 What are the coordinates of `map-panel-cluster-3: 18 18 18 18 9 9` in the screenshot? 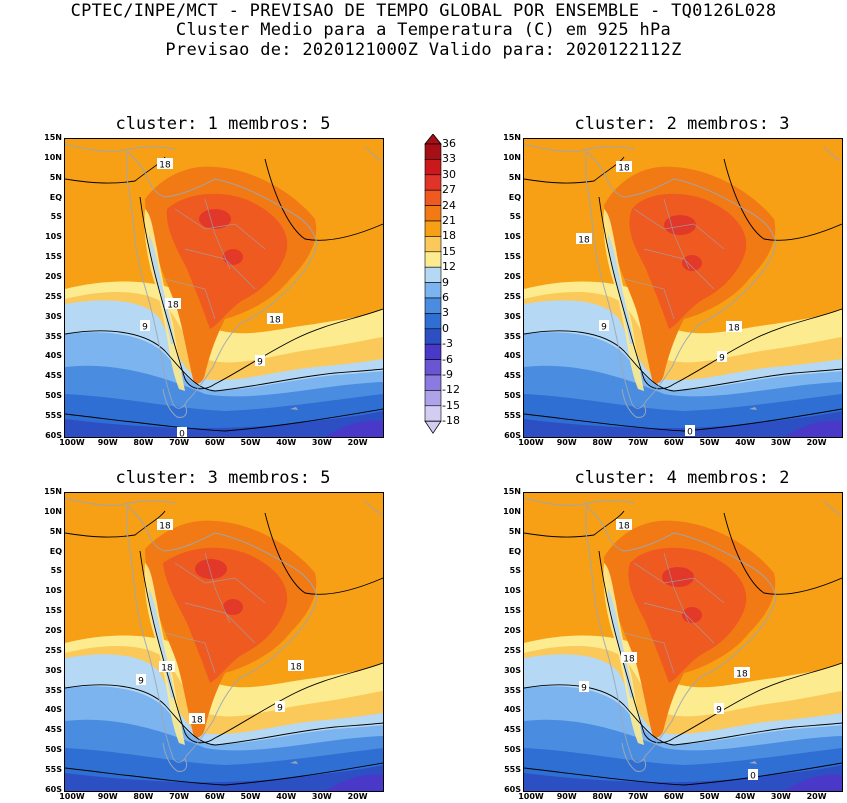 It's located at (224, 642).